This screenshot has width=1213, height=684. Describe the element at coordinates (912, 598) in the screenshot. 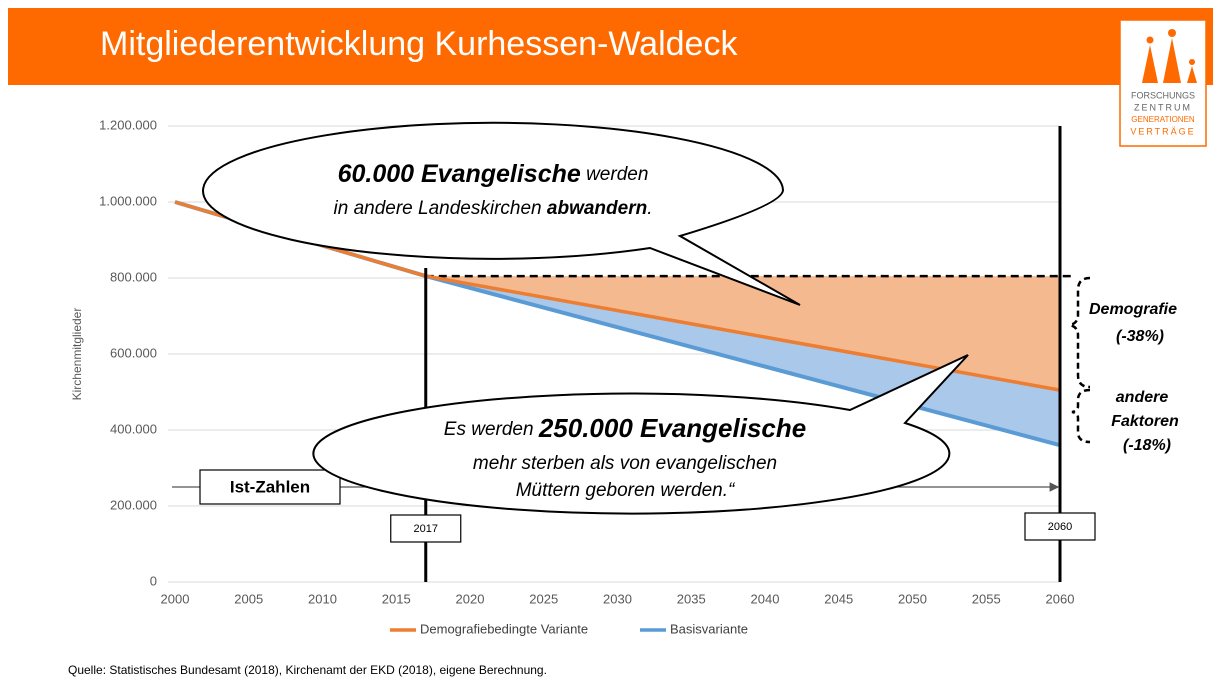

I see `x-tick-label: 2050` at that location.